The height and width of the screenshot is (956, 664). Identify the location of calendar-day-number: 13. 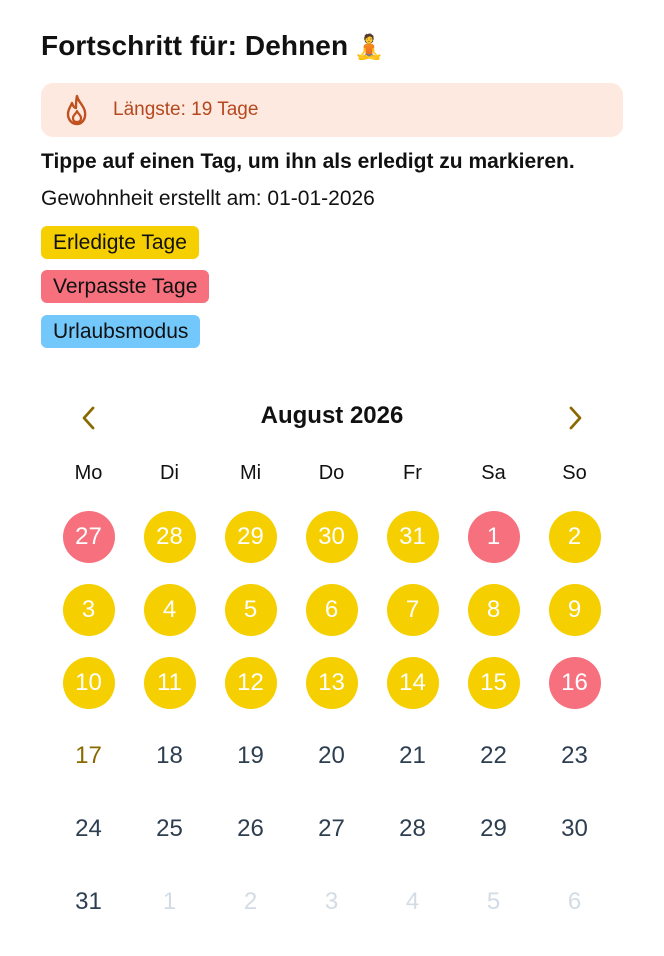
(331, 682).